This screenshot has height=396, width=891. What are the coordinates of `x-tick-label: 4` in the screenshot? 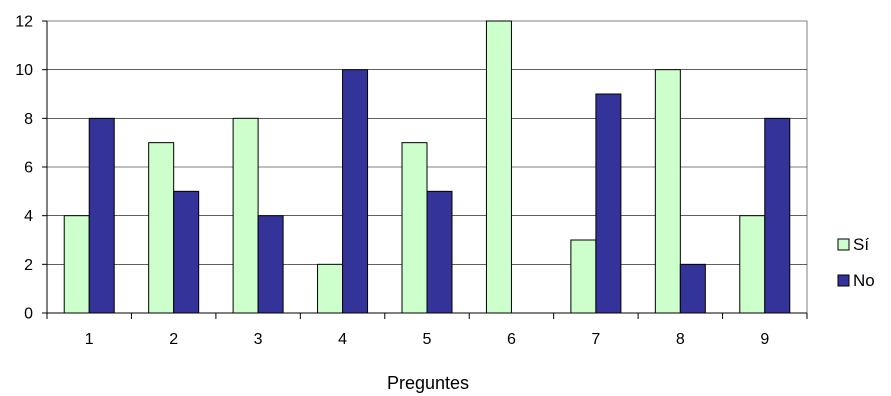 It's located at (342, 339).